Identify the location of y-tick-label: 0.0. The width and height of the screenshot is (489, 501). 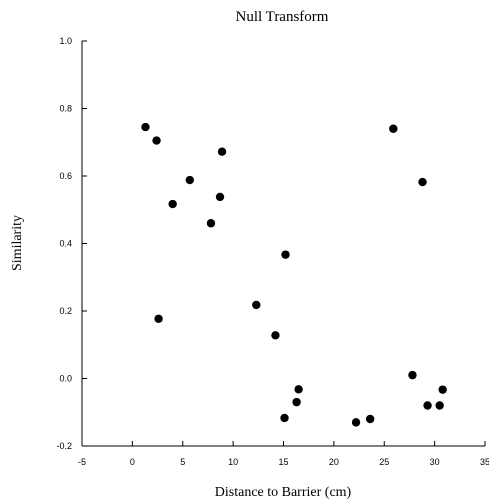
(65, 379).